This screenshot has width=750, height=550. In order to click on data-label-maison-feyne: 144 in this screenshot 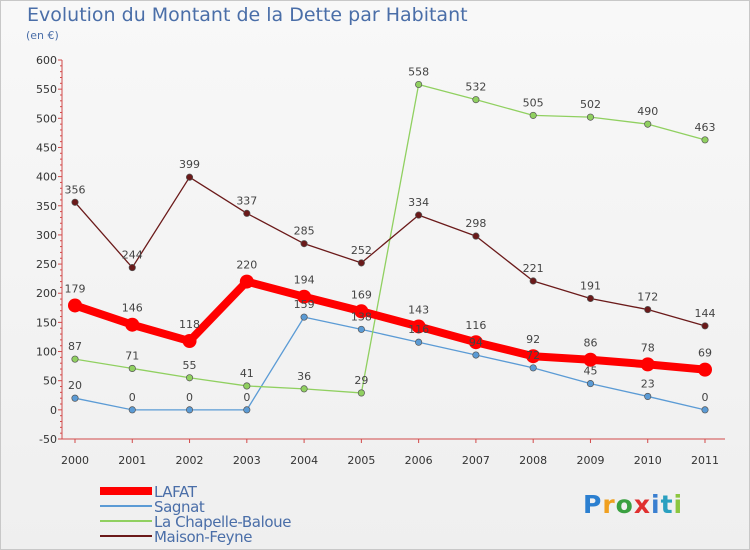, I will do `click(705, 313)`.